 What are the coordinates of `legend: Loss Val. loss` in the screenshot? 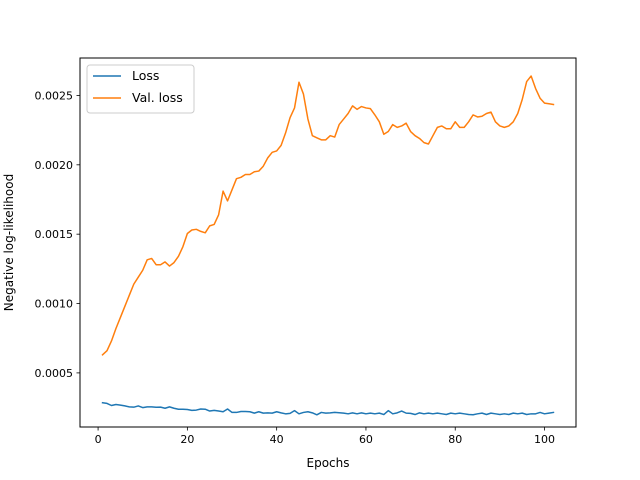 It's located at (140, 89).